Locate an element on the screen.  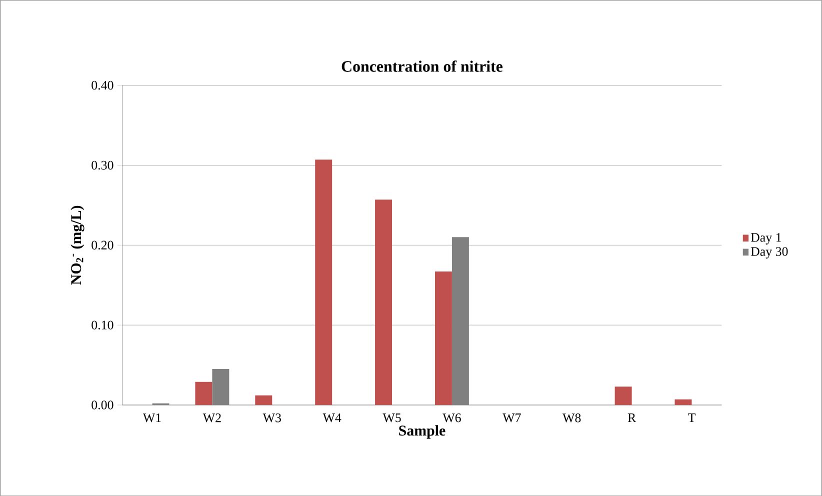
x-tick-label: W6 is located at coordinates (451, 417).